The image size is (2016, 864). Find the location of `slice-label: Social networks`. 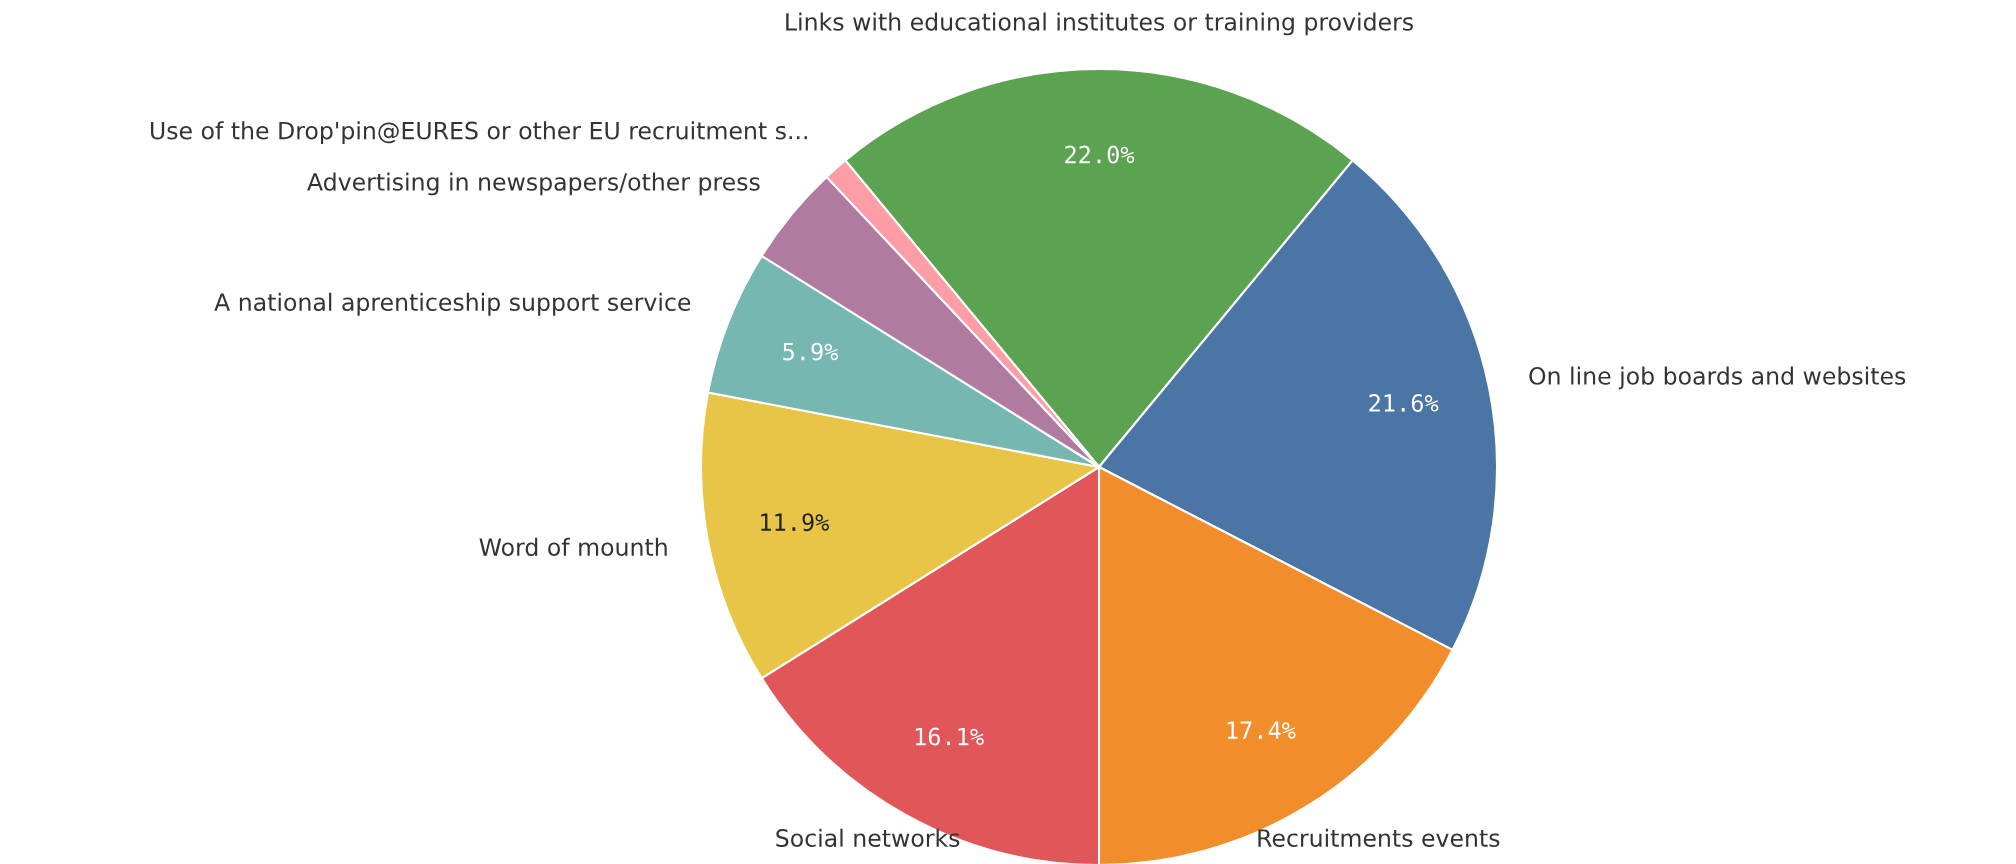

slice-label: Social networks is located at coordinates (868, 837).